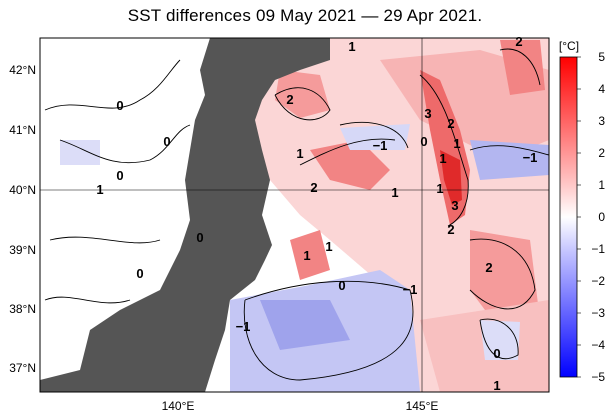  Describe the element at coordinates (22, 250) in the screenshot. I see `lat-label: 39°N` at that location.